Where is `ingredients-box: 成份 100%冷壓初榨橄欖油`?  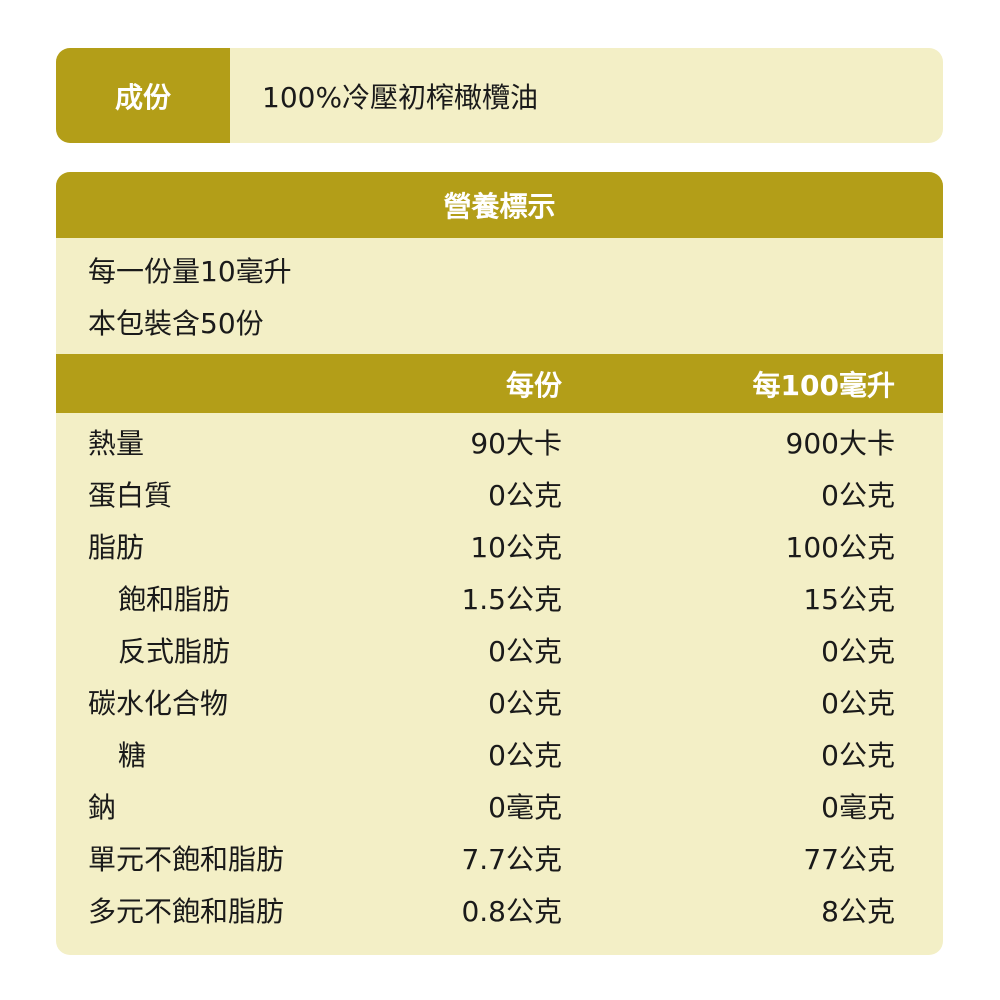 ingredients-box: 成份 100%冷壓初榨橄欖油 is located at coordinates (499, 95).